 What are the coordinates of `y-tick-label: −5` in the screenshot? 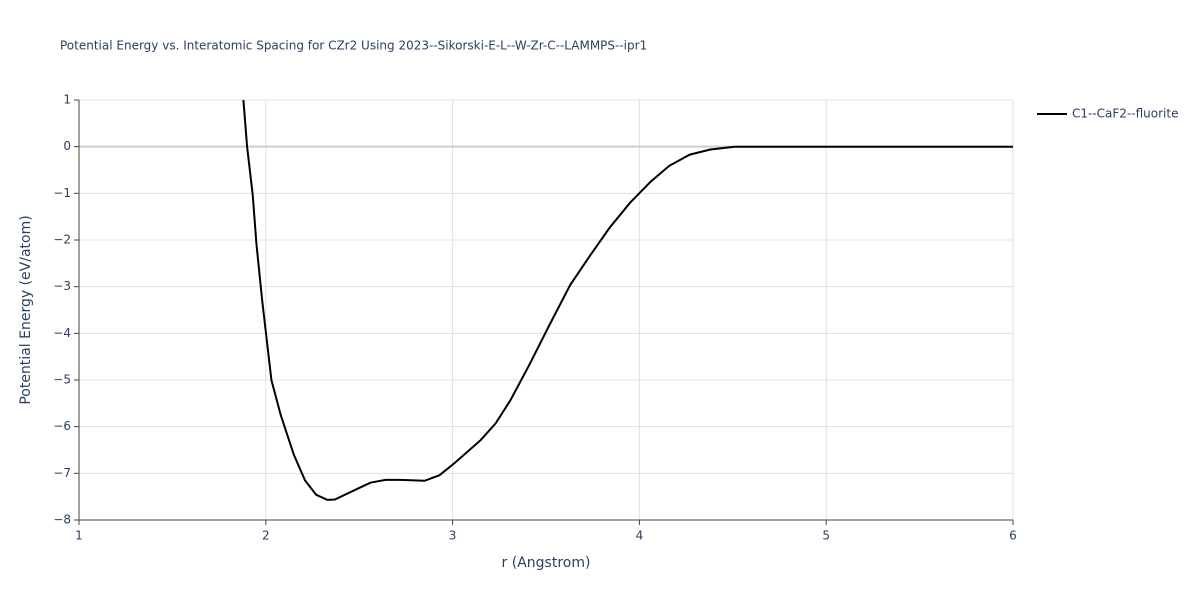 It's located at (62, 380).